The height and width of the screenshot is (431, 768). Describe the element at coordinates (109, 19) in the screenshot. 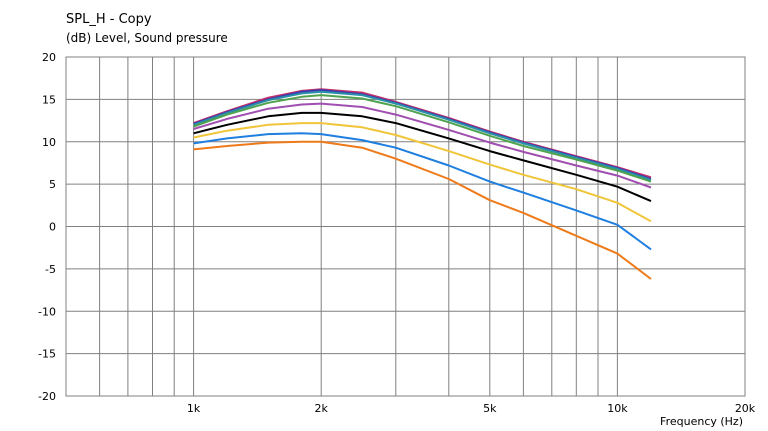

I see `chart-title: SPL_H - Copy` at that location.